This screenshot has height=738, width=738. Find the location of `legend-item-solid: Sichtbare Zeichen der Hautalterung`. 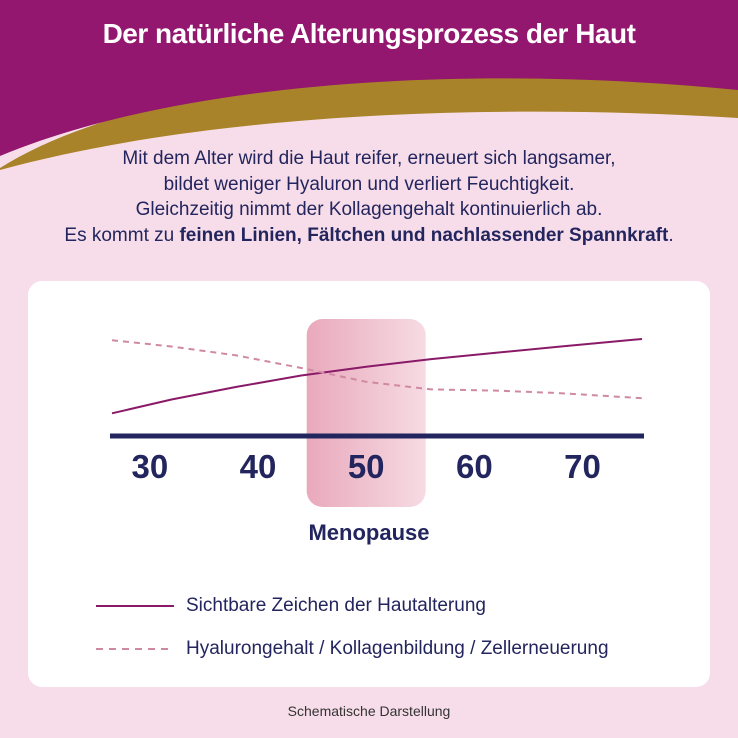

legend-item-solid: Sichtbare Zeichen der Hautalterung is located at coordinates (291, 606).